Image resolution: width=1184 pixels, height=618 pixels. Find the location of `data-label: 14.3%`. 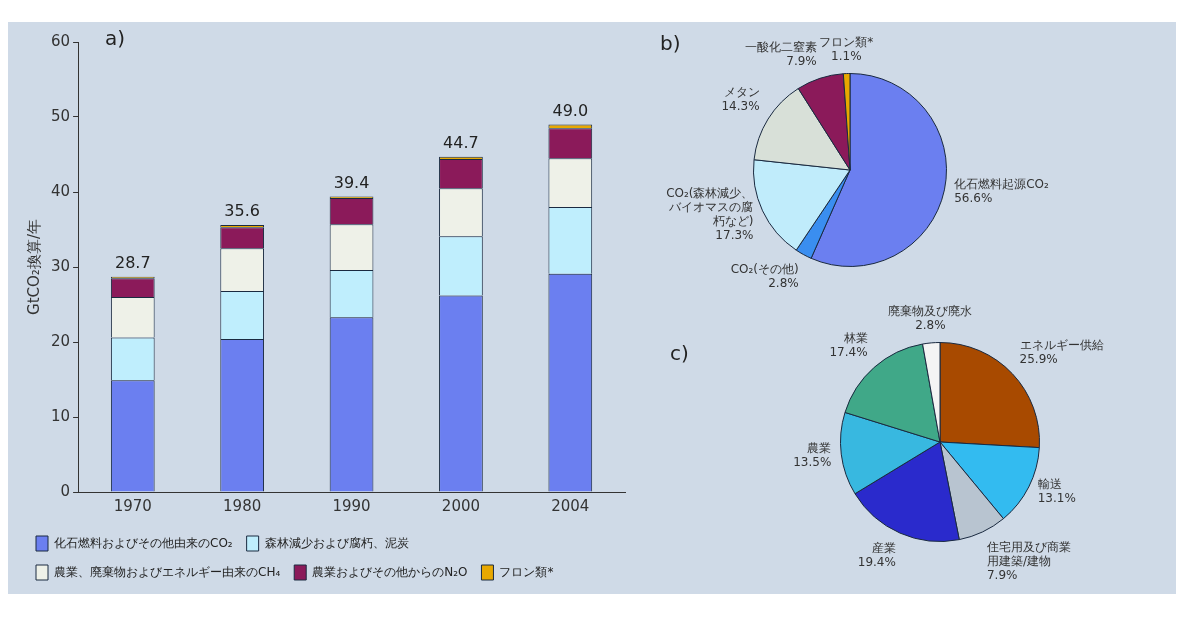

data-label: 14.3% is located at coordinates (740, 105).